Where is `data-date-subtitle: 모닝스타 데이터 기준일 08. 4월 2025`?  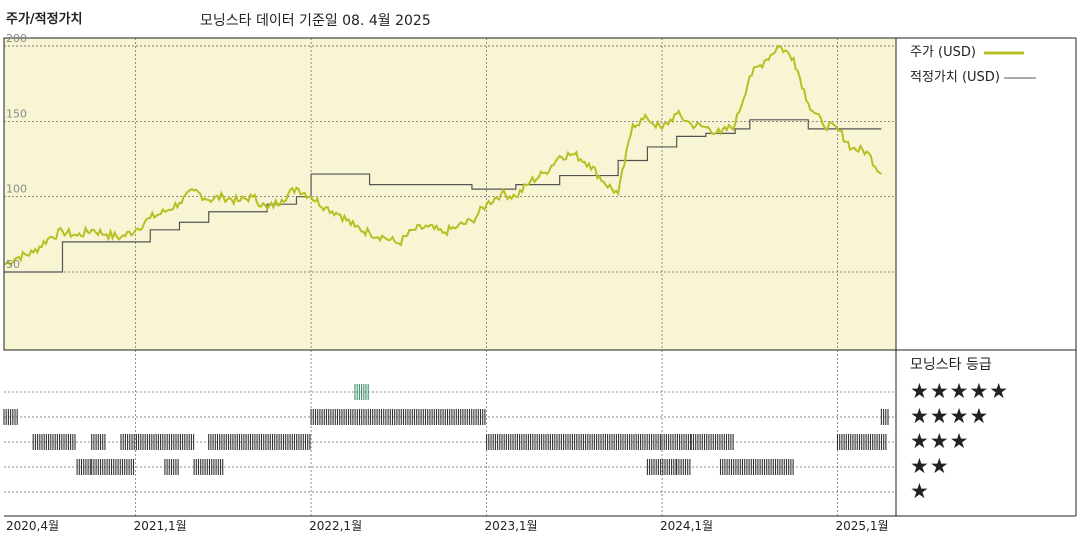
data-date-subtitle: 모닝스타 데이터 기준일 08. 4월 2025 is located at coordinates (315, 21).